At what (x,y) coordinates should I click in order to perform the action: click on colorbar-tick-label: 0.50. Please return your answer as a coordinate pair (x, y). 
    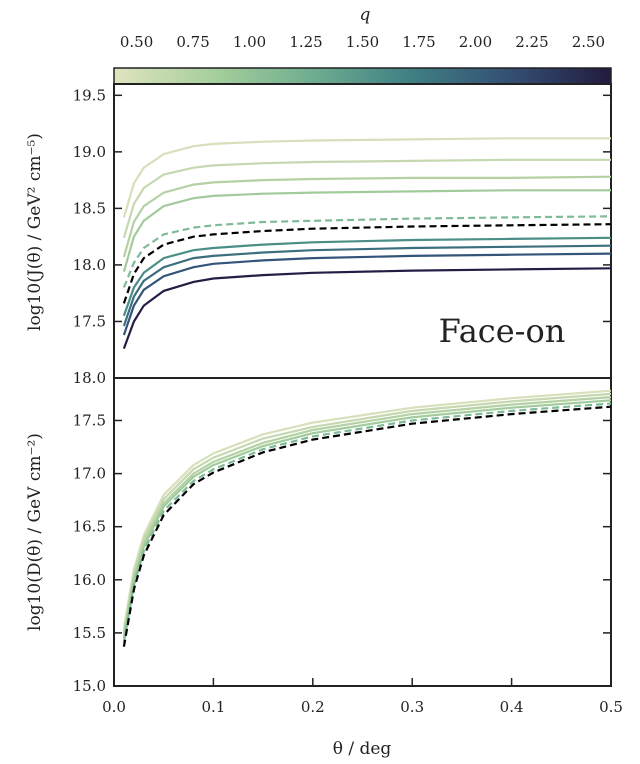
    Looking at the image, I should click on (136, 42).